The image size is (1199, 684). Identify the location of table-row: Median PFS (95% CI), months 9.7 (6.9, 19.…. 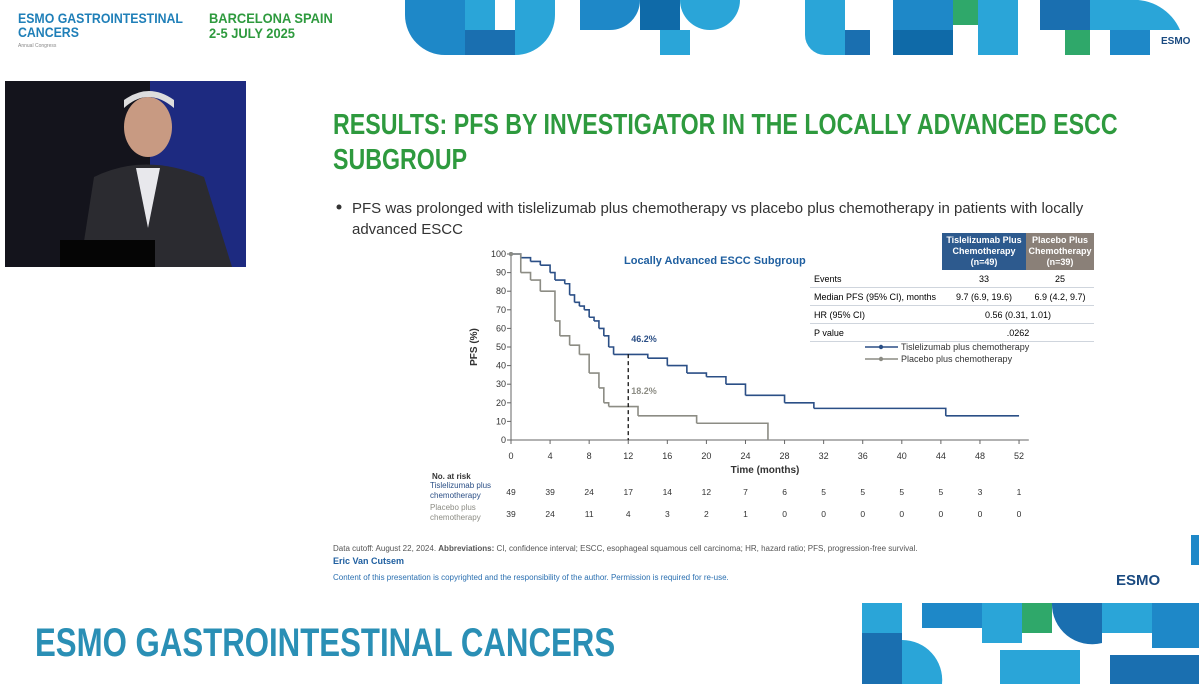
(952, 296).